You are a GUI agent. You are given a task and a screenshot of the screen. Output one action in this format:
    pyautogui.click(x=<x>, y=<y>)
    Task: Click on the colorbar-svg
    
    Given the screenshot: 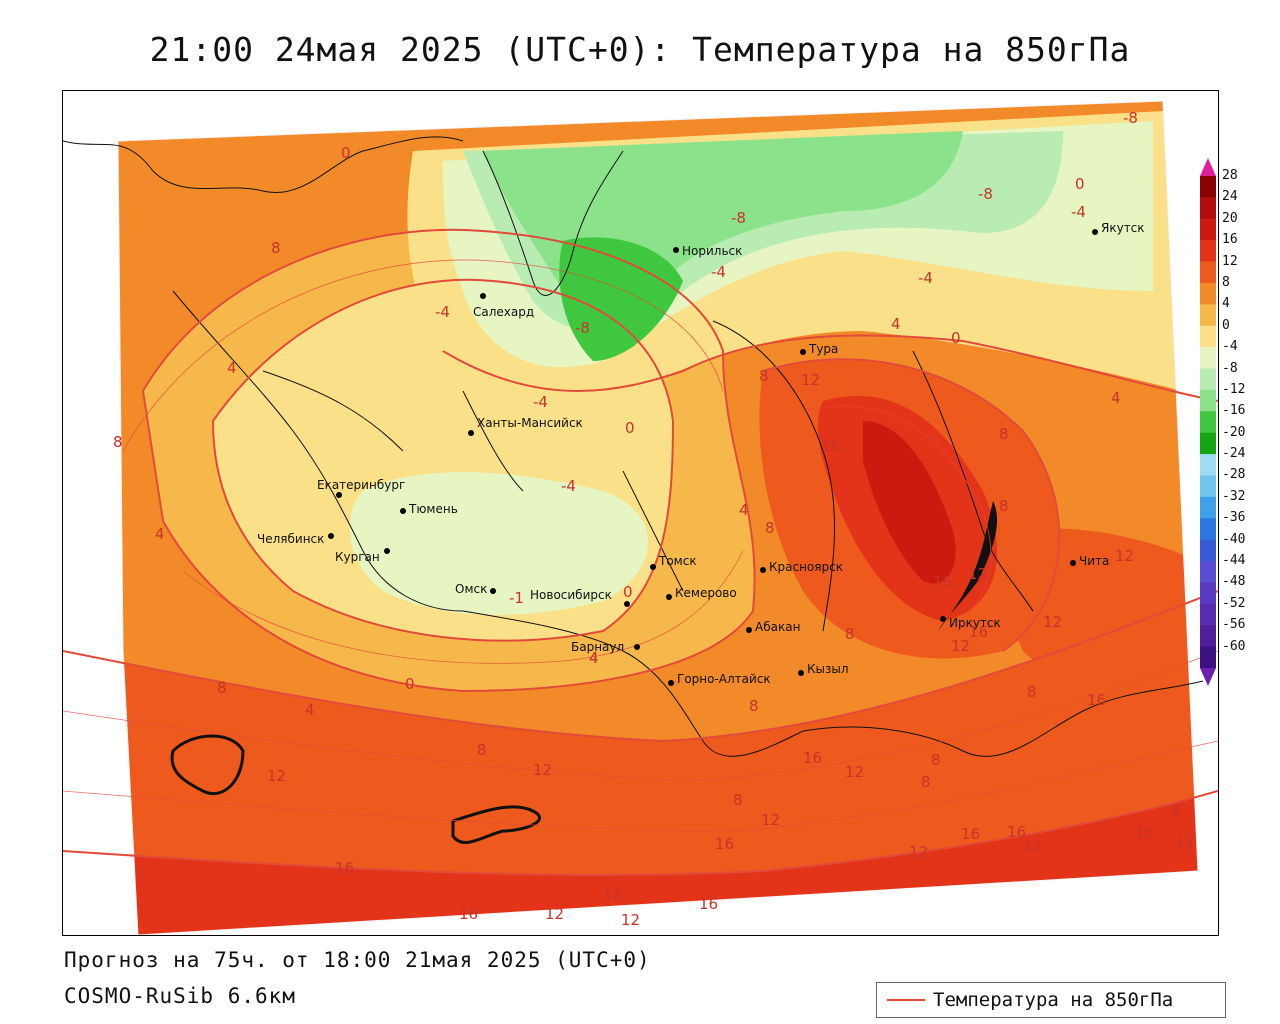 What is the action you would take?
    pyautogui.click(x=1208, y=422)
    